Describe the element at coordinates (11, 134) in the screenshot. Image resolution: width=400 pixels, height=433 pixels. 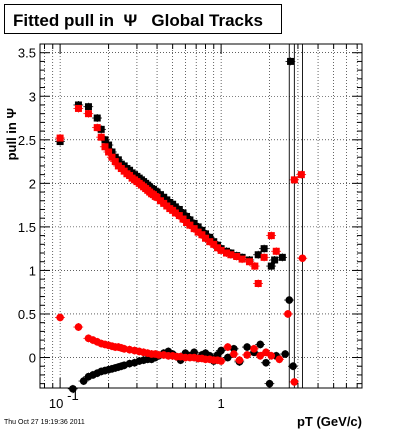
I see `y-axis-label: pull in Ψ` at that location.